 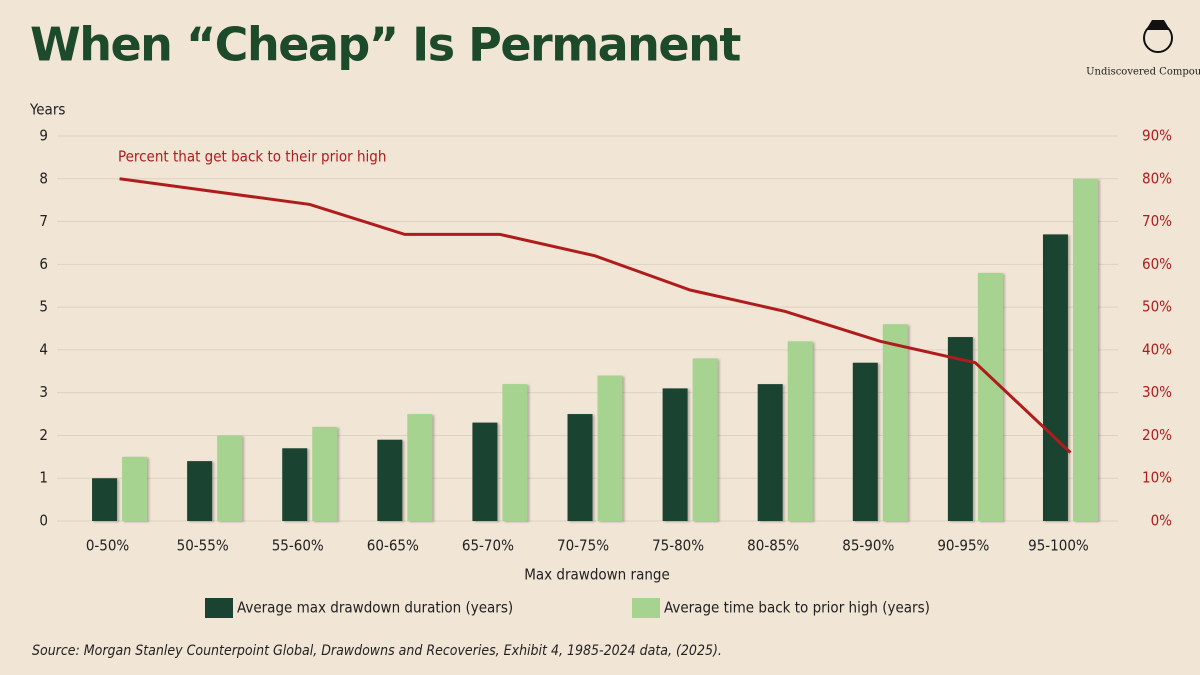 I want to click on x-tick-label: 95-100%, so click(x=1058, y=546).